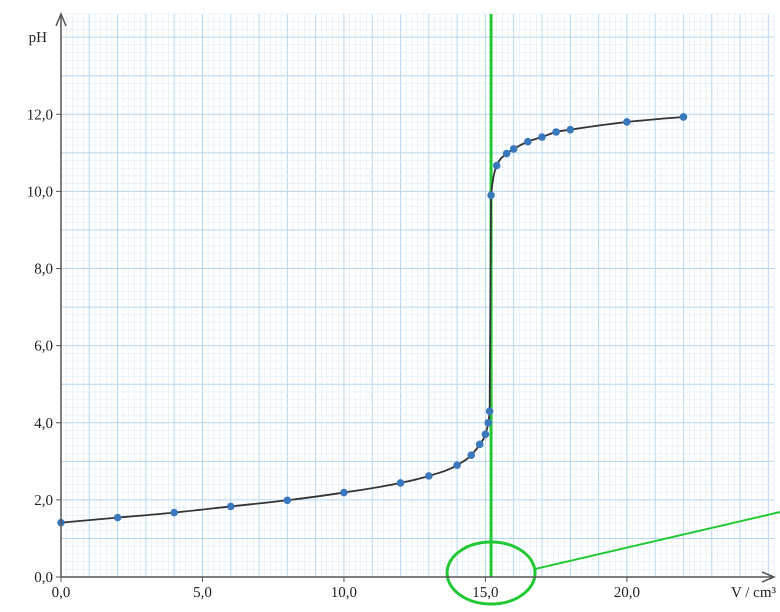 The width and height of the screenshot is (780, 612). I want to click on y-tick-label: 4,0, so click(43, 424).